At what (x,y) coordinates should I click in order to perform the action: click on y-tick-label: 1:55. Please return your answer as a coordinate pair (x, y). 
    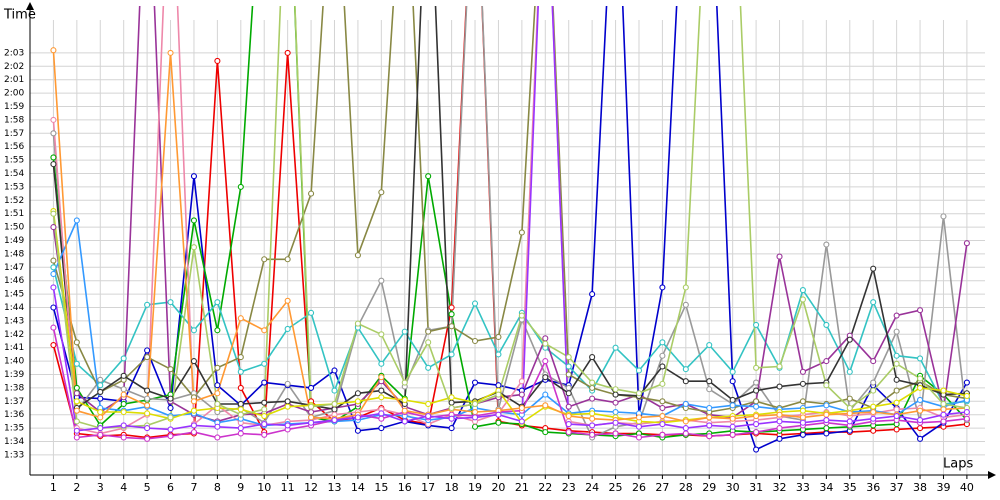
    Looking at the image, I should click on (14, 161).